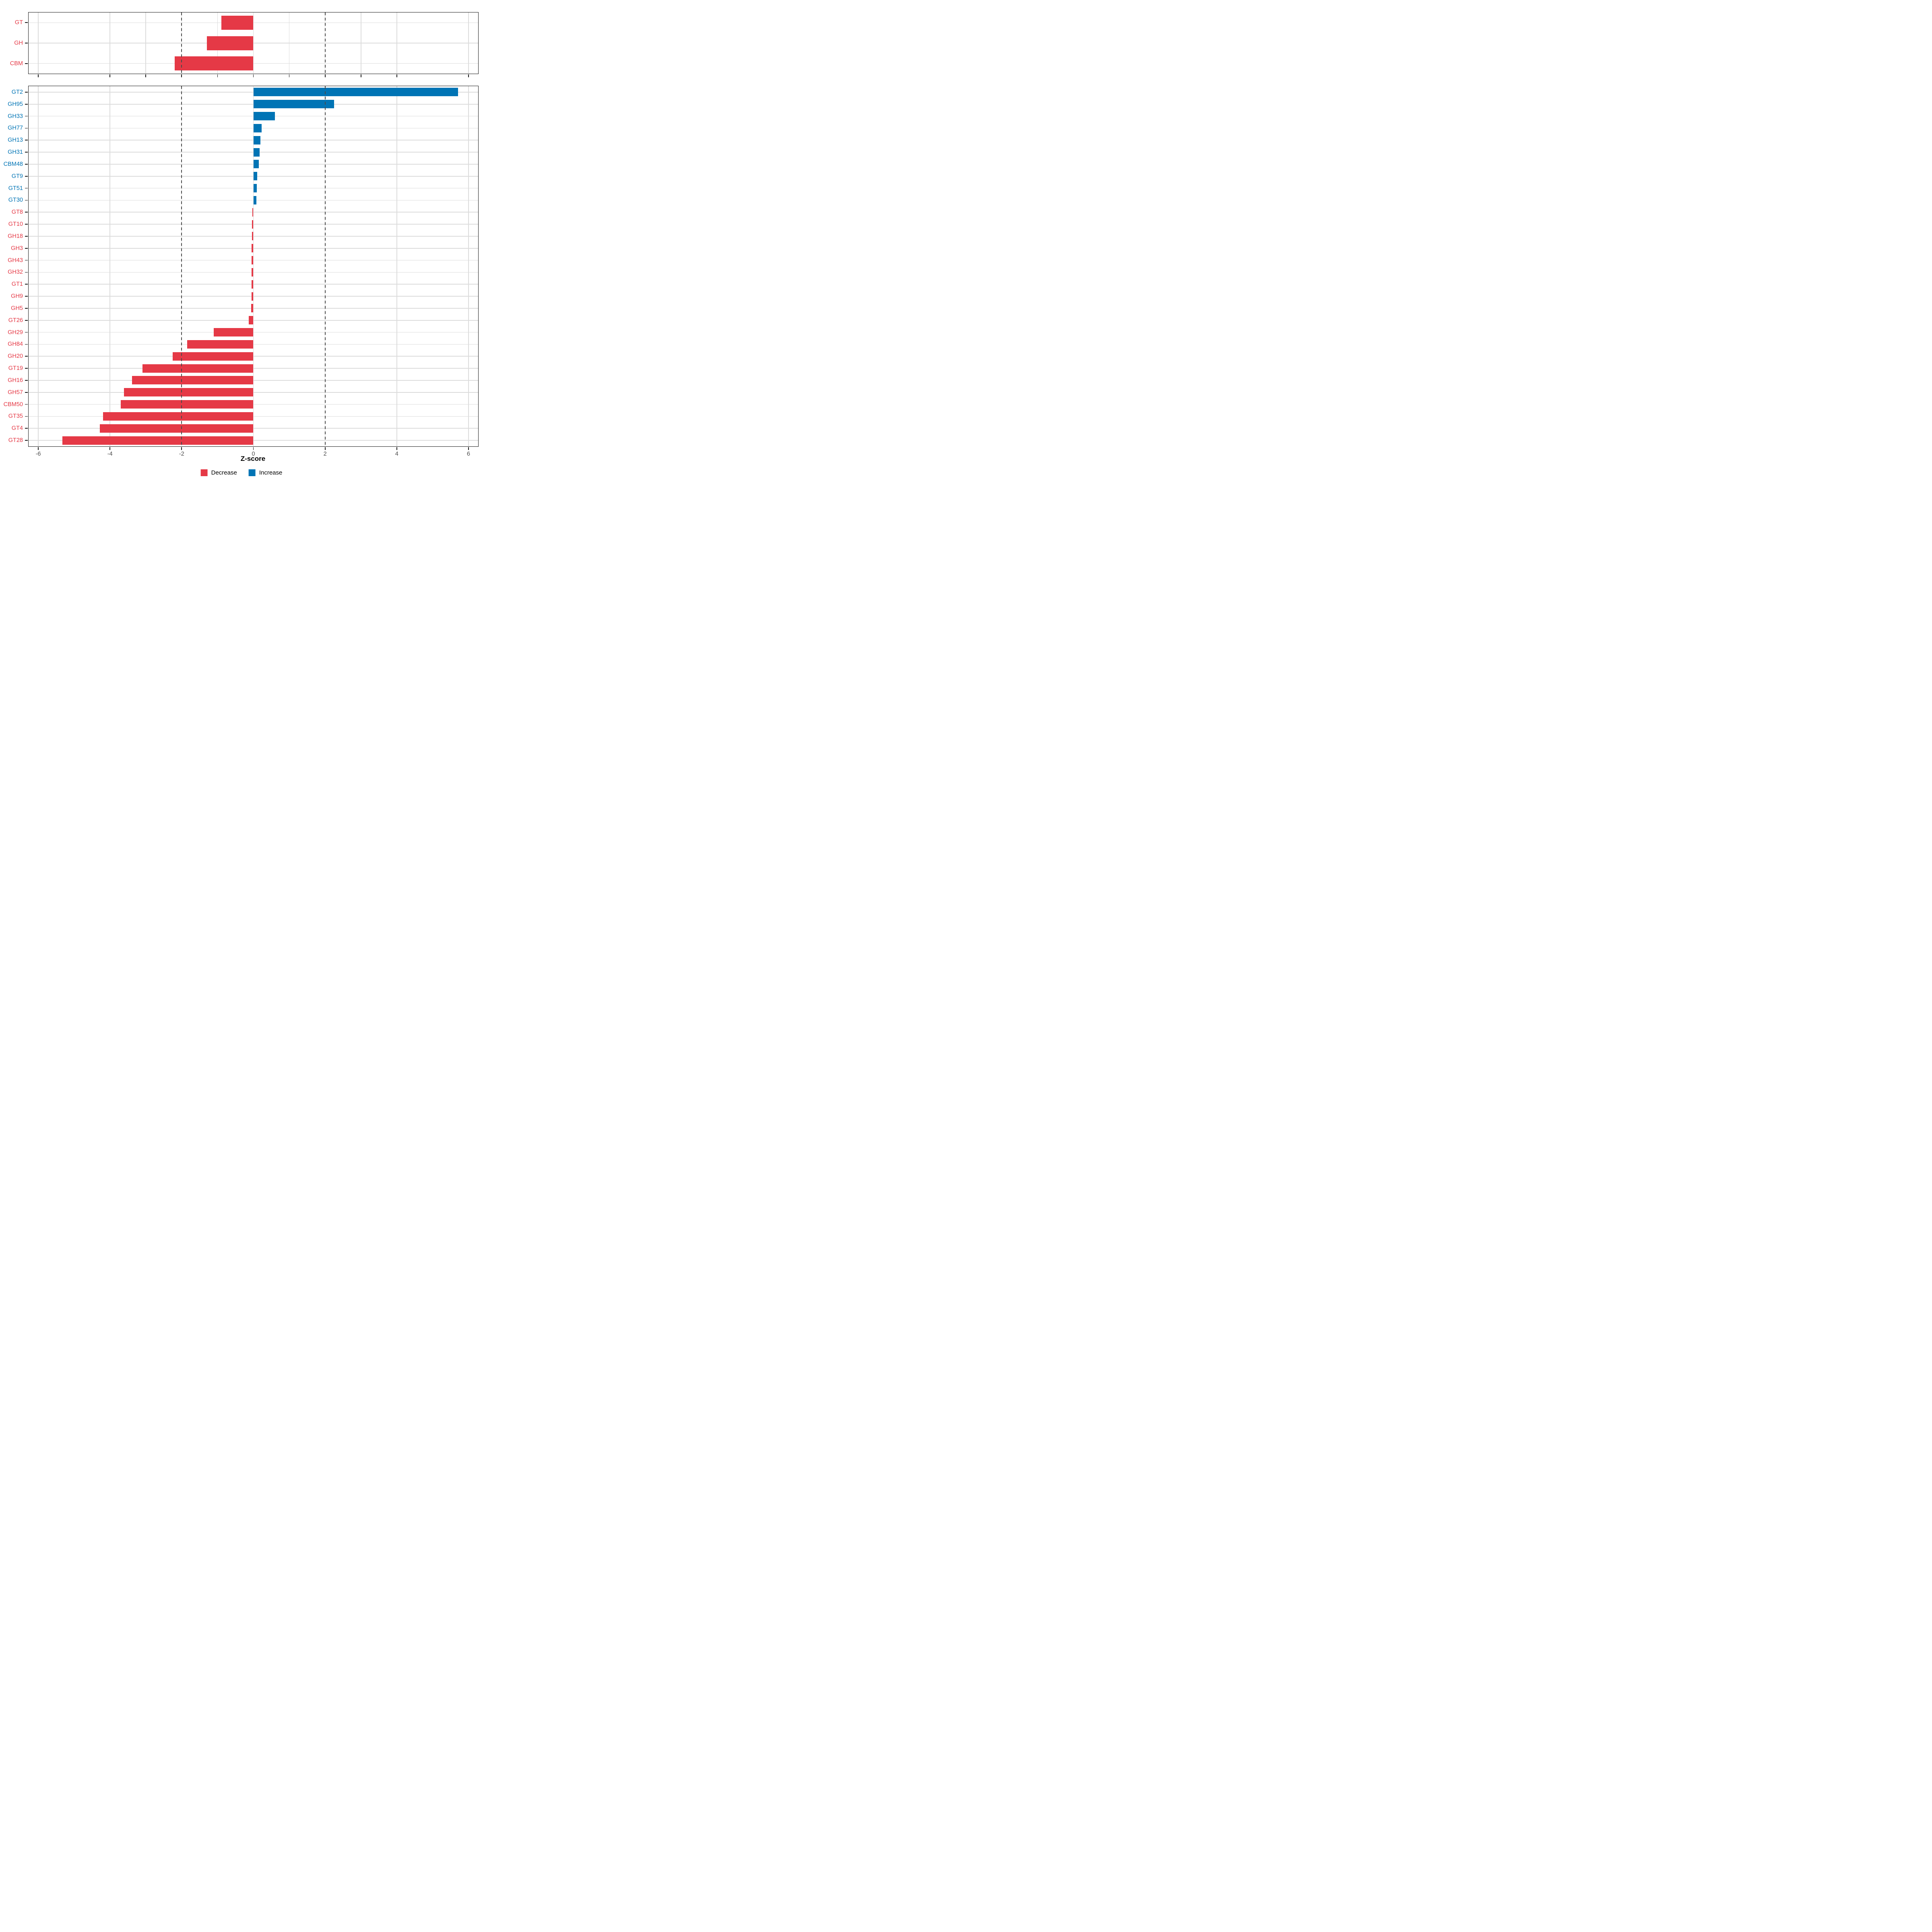 Image resolution: width=1932 pixels, height=1932 pixels. I want to click on gridline-y-GT35, so click(253, 416).